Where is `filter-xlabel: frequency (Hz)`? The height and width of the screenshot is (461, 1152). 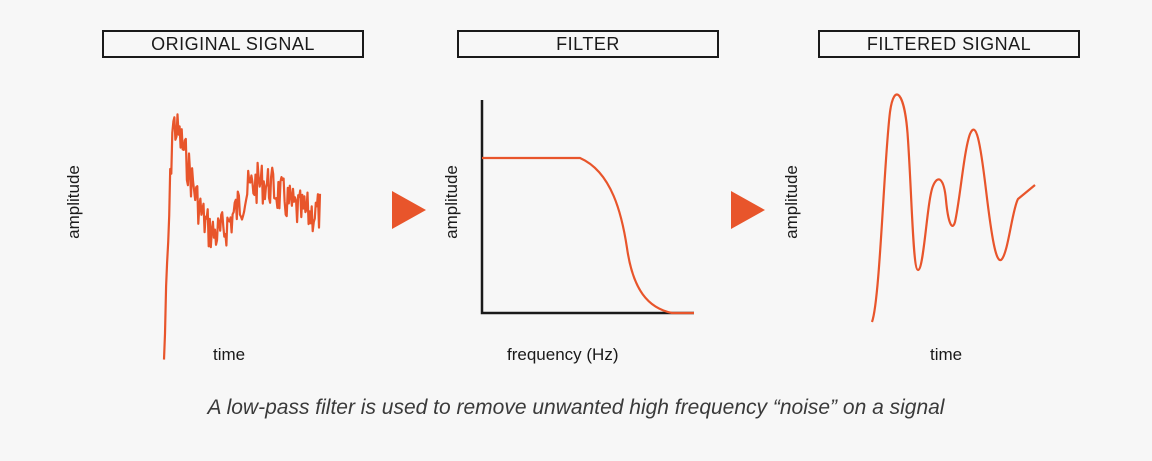 filter-xlabel: frequency (Hz) is located at coordinates (563, 354).